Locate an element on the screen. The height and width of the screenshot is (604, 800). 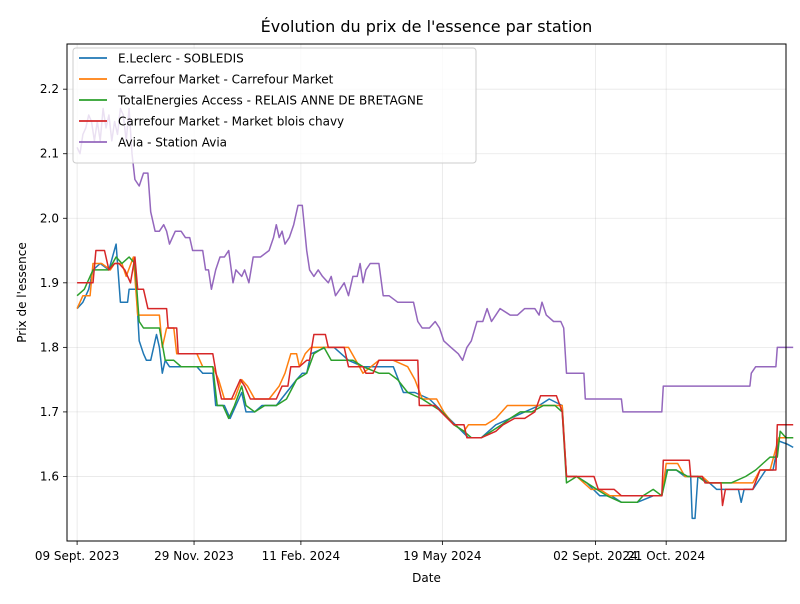
legend-entry: Avia - Station Avia is located at coordinates (172, 143).